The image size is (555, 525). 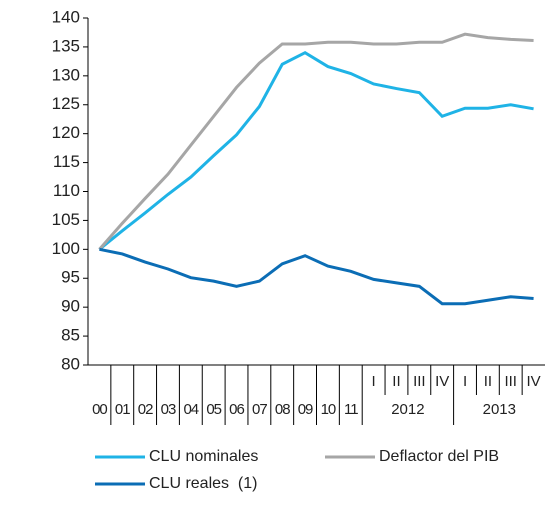 I want to click on x-tick-label: 00, so click(x=99, y=409).